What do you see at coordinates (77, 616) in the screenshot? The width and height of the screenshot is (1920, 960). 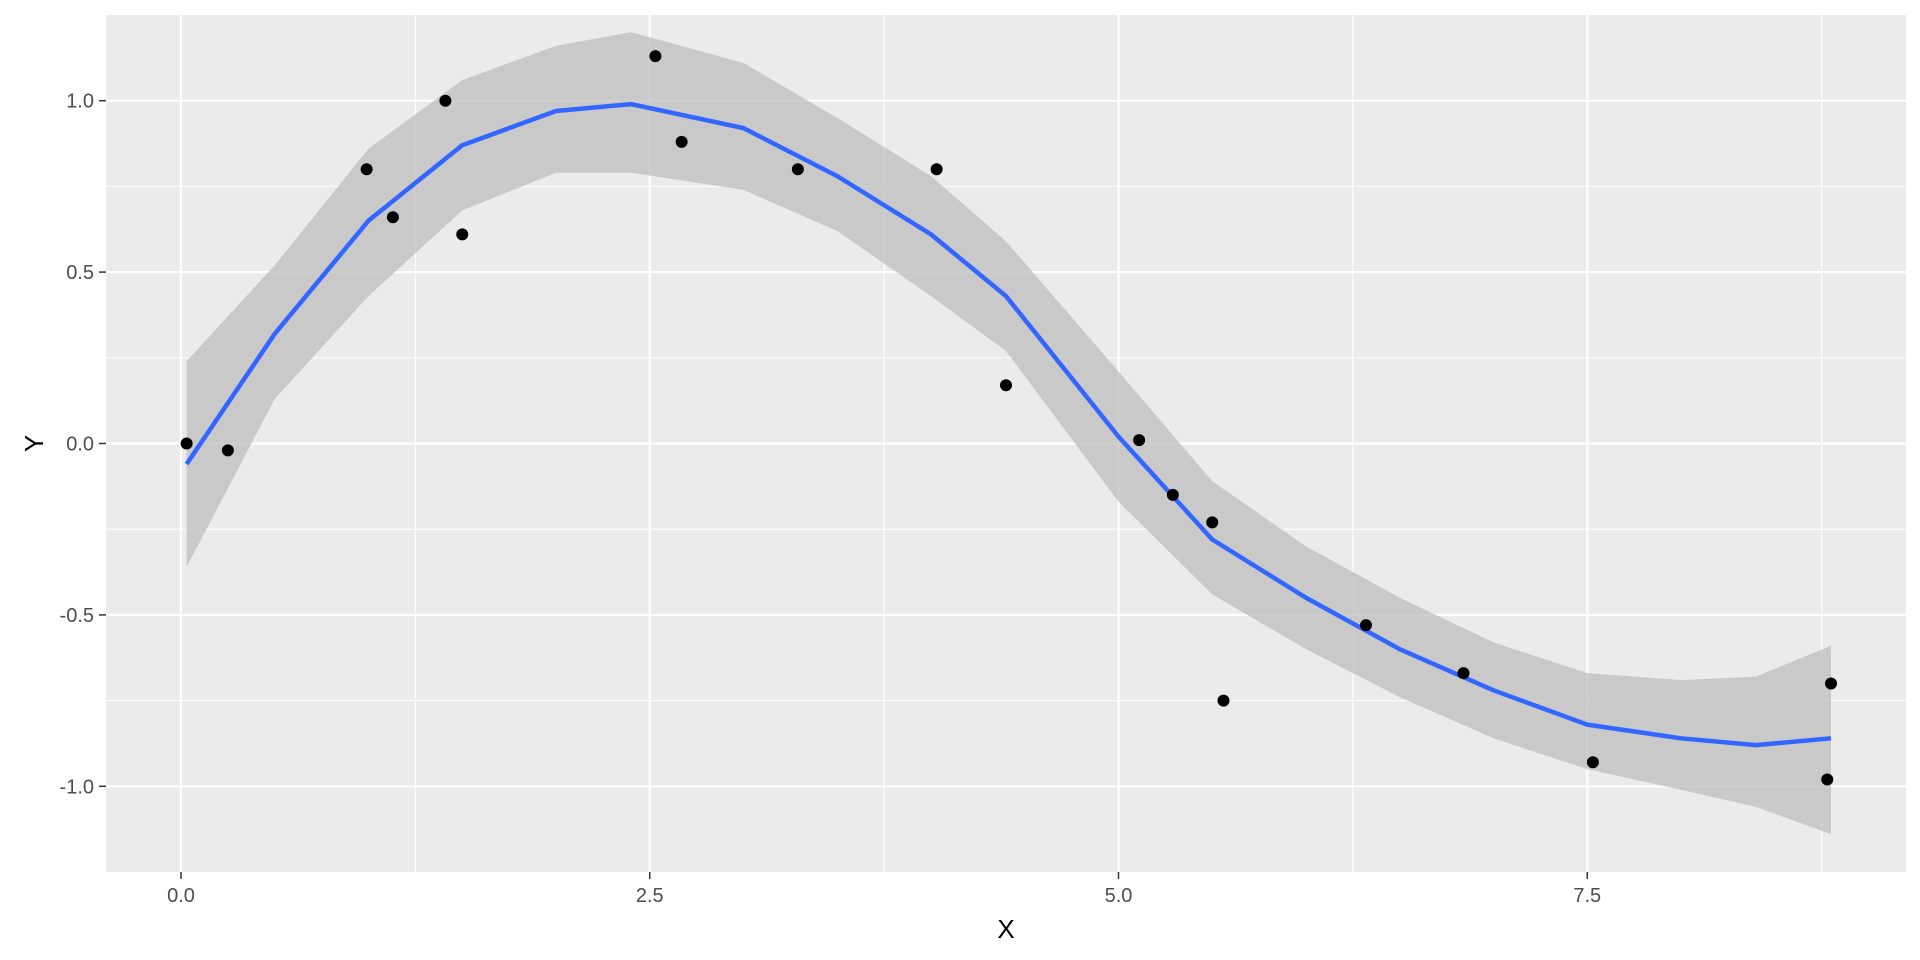 I see `y-tick-label: -0.5` at bounding box center [77, 616].